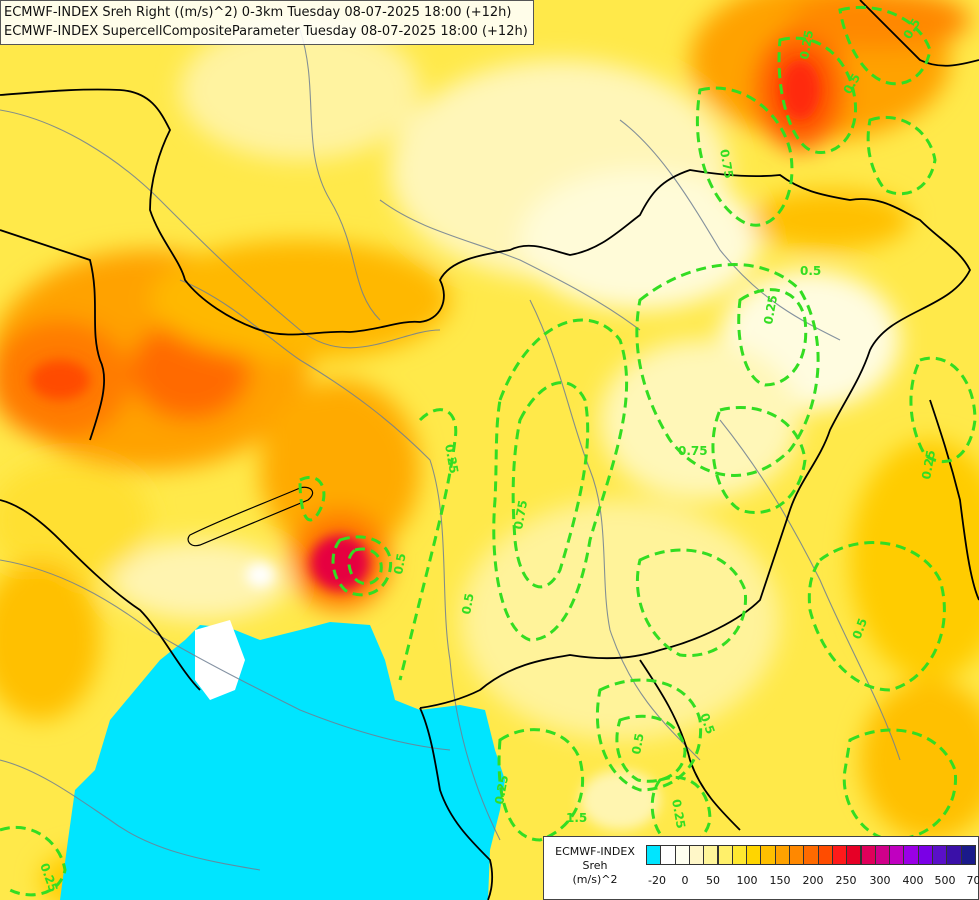 The width and height of the screenshot is (979, 900). I want to click on legend-title-line-2: Sreh, so click(595, 865).